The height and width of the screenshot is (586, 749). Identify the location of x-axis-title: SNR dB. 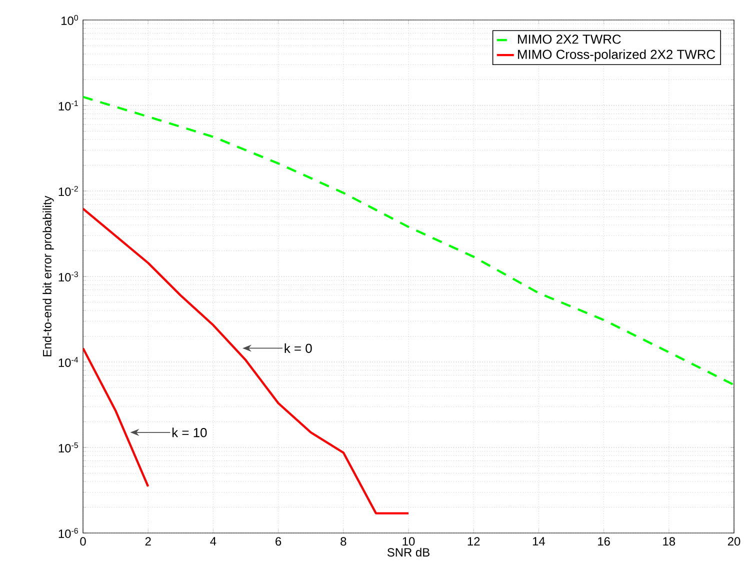
(408, 552).